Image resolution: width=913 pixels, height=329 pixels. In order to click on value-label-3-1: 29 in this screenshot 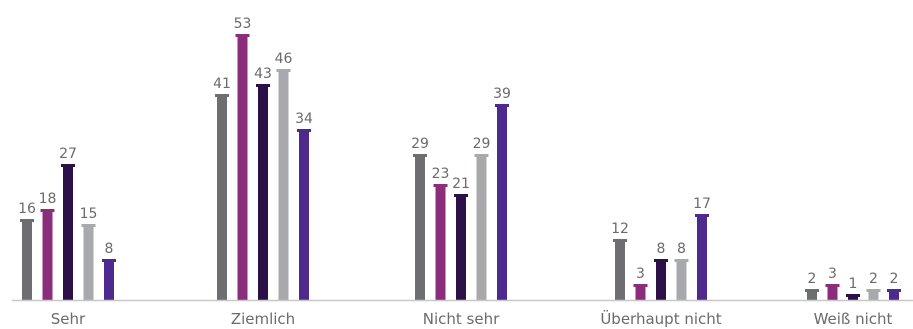, I will do `click(420, 144)`.